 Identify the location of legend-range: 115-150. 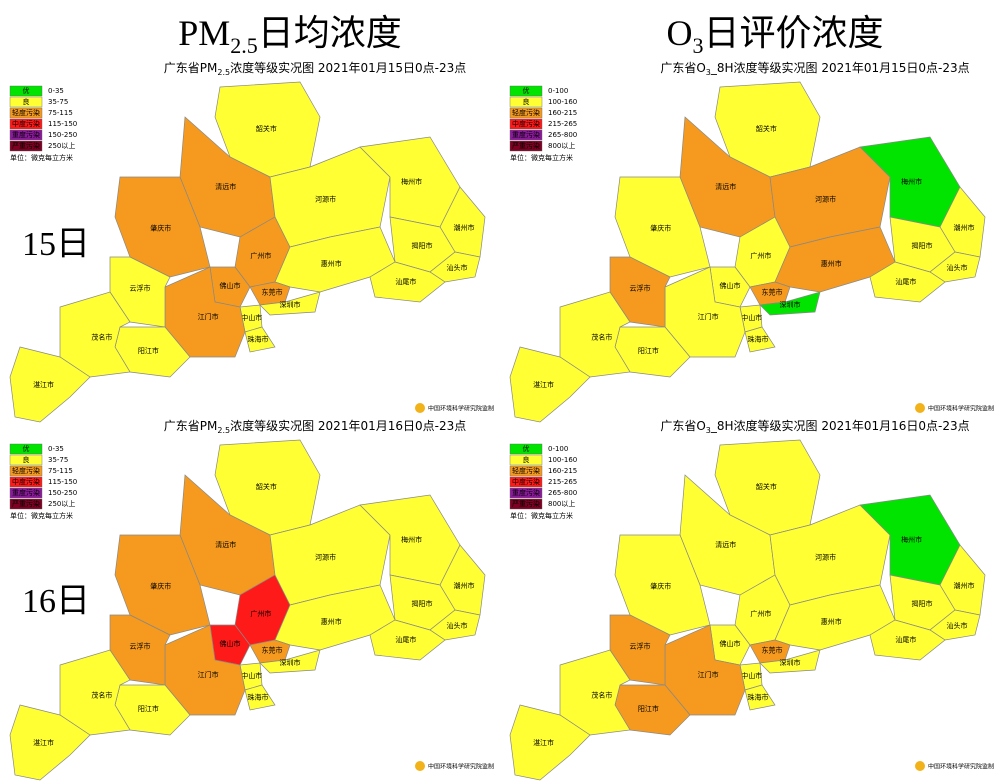
(62, 482).